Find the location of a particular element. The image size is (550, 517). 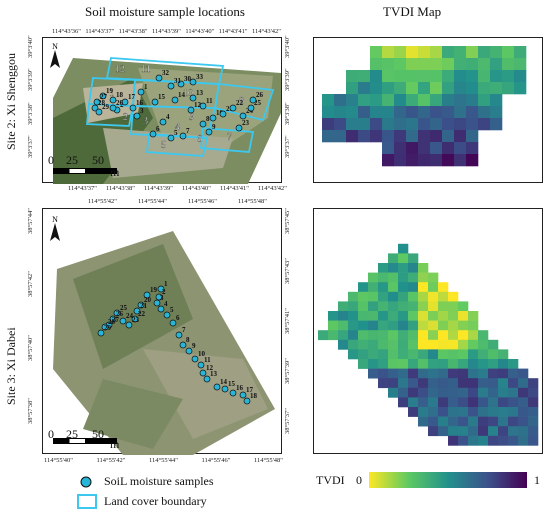

sample-label: 1 is located at coordinates (166, 284).